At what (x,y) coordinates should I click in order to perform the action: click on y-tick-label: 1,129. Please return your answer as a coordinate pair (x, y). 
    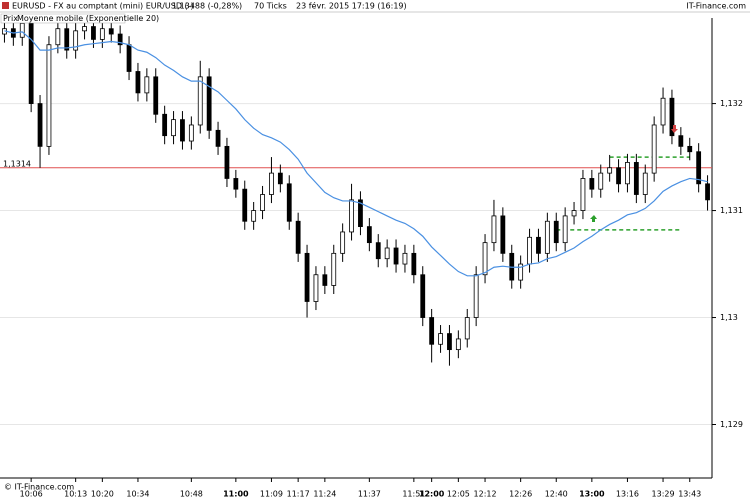
    Looking at the image, I should click on (731, 424).